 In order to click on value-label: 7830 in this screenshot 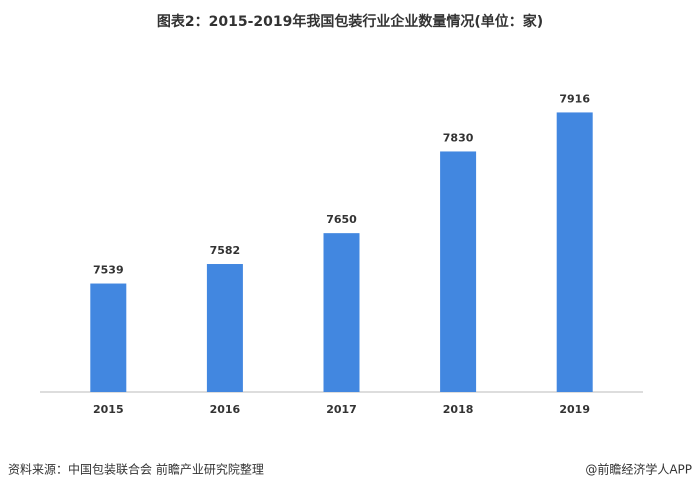, I will do `click(458, 137)`.